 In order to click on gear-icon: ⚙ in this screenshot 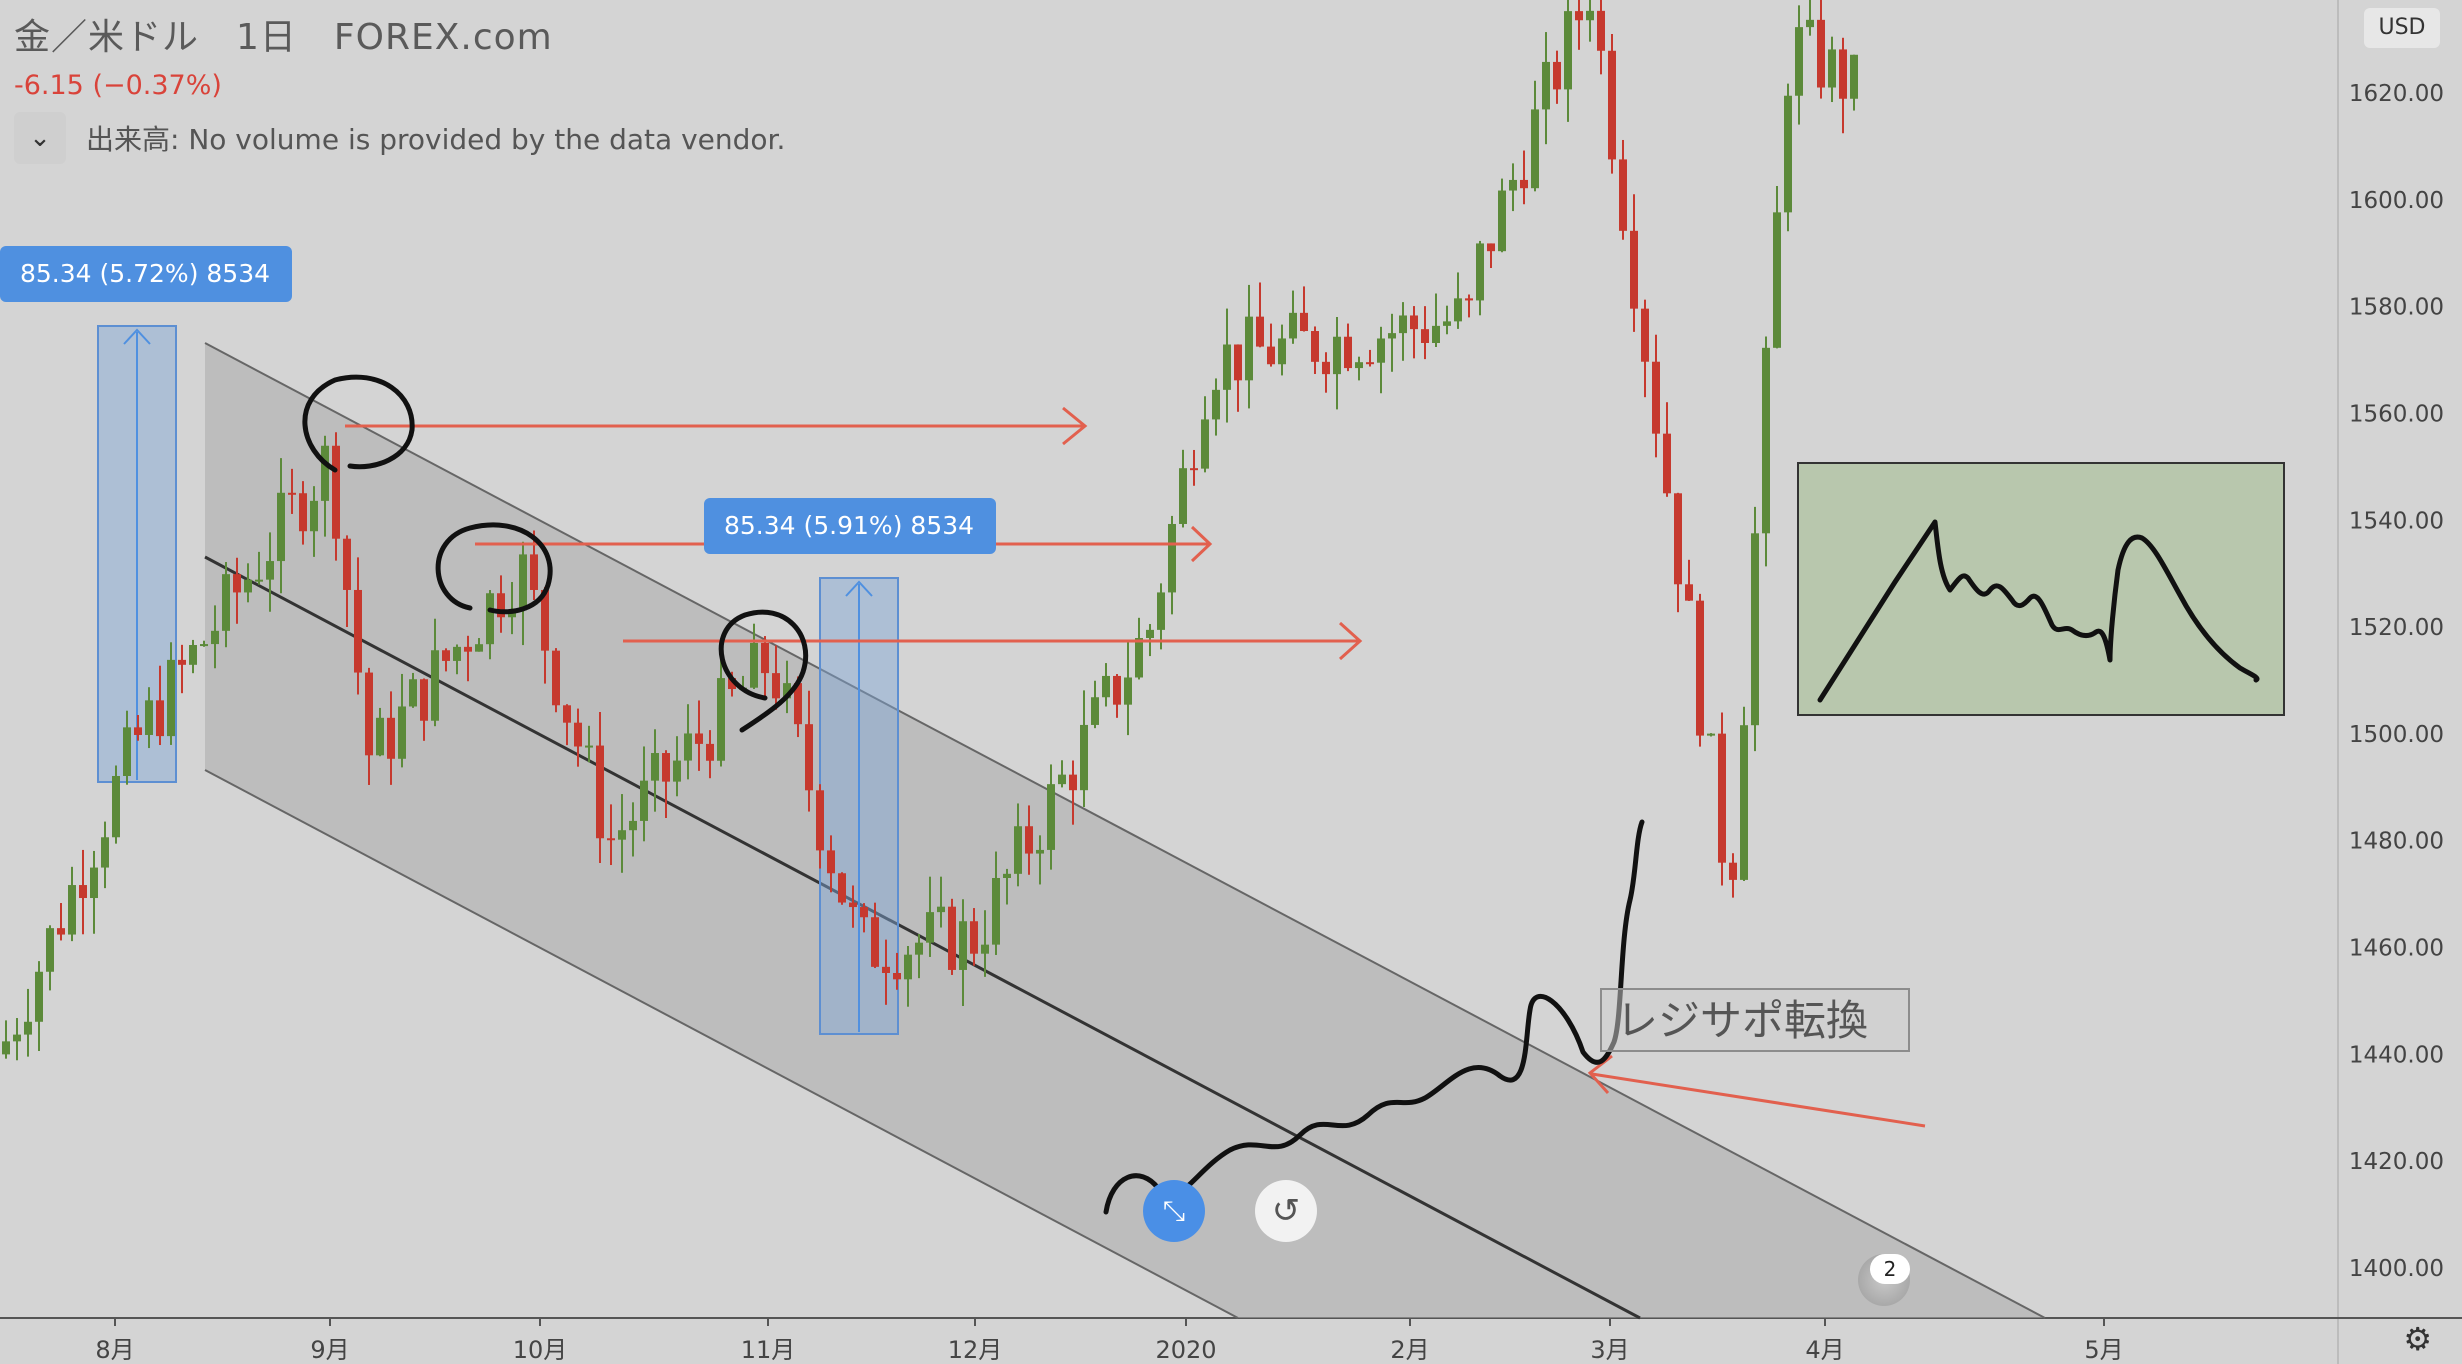, I will do `click(2417, 1339)`.